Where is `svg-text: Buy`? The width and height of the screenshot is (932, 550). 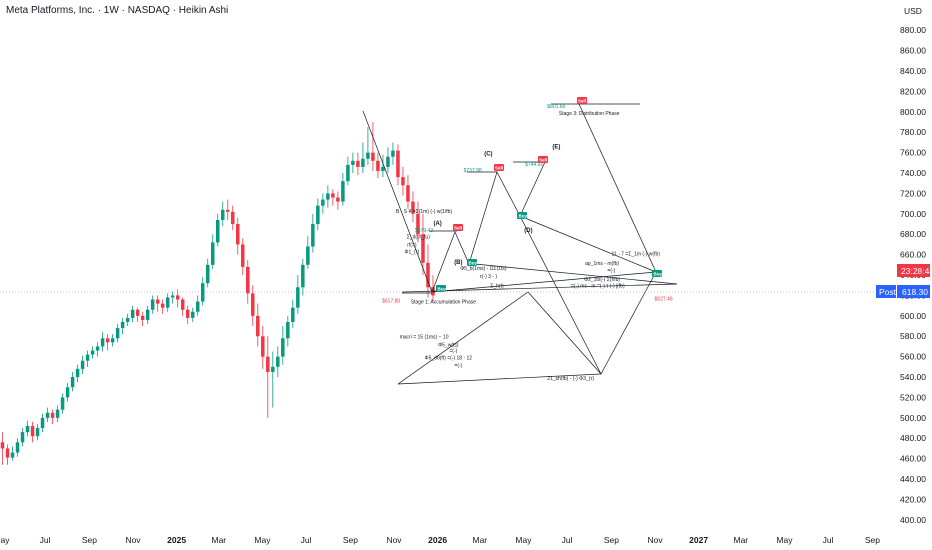
svg-text: Buy is located at coordinates (473, 263).